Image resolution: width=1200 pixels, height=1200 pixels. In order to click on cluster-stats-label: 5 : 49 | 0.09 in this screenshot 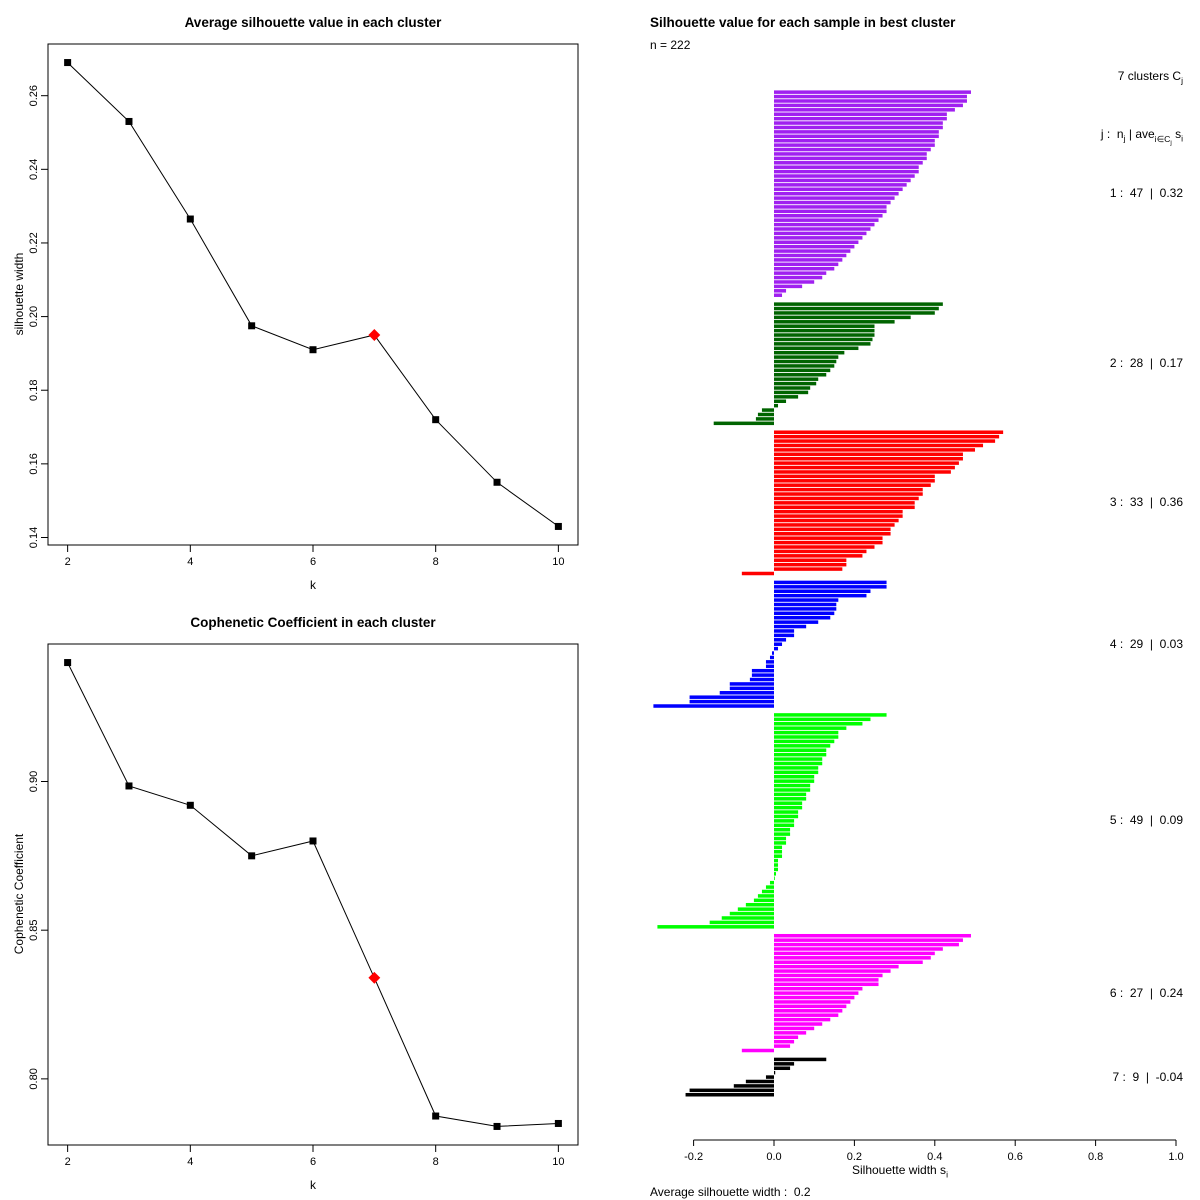, I will do `click(1146, 820)`.